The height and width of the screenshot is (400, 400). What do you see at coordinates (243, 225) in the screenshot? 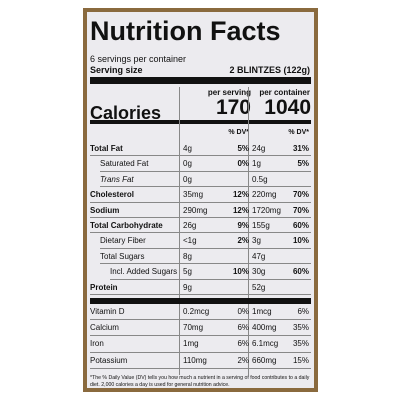
I see `serving-dv: 9%` at bounding box center [243, 225].